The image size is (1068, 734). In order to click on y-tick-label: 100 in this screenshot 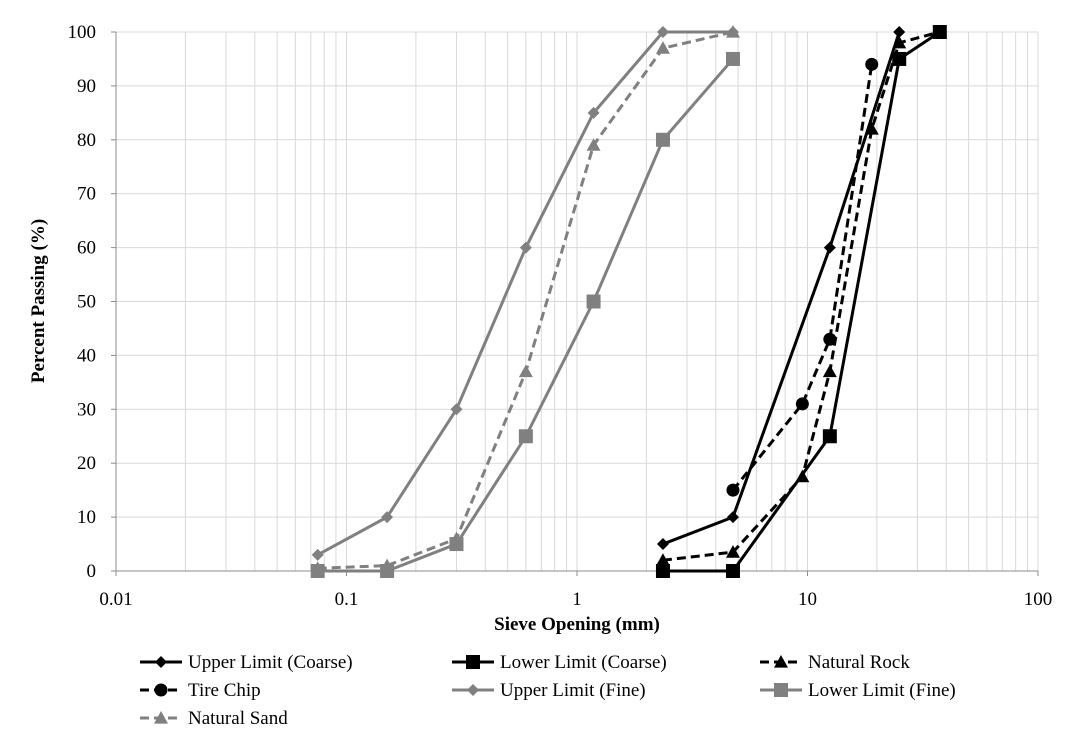, I will do `click(82, 32)`.